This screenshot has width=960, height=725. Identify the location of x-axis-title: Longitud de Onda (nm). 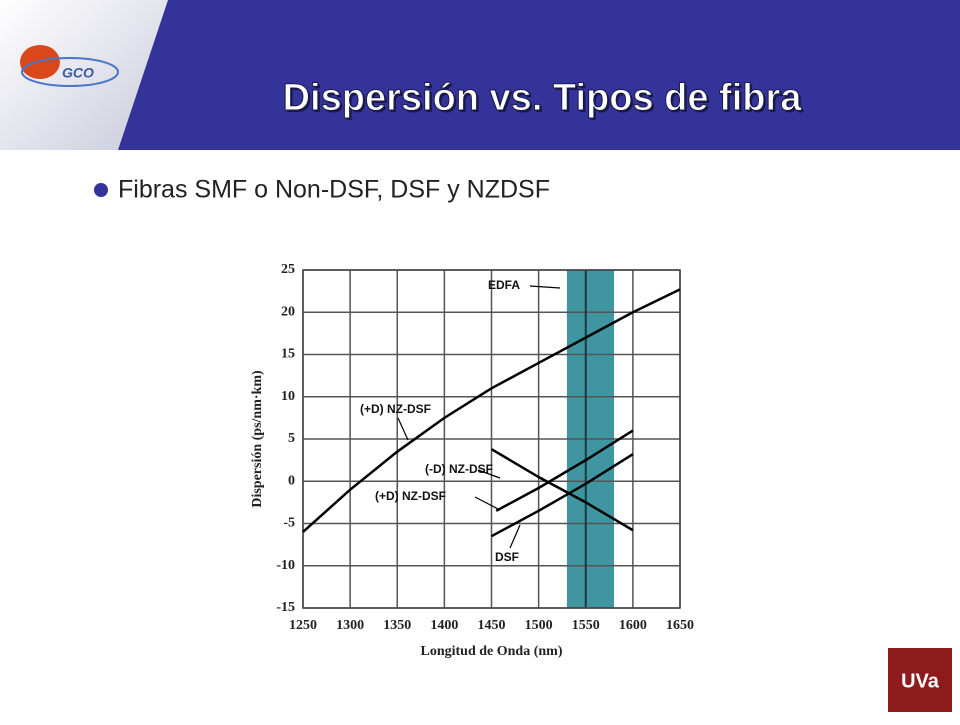
(492, 651).